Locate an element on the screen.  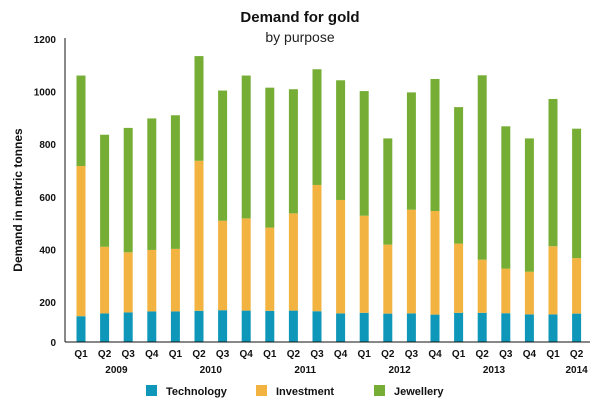
year-label: 2012 is located at coordinates (399, 370).